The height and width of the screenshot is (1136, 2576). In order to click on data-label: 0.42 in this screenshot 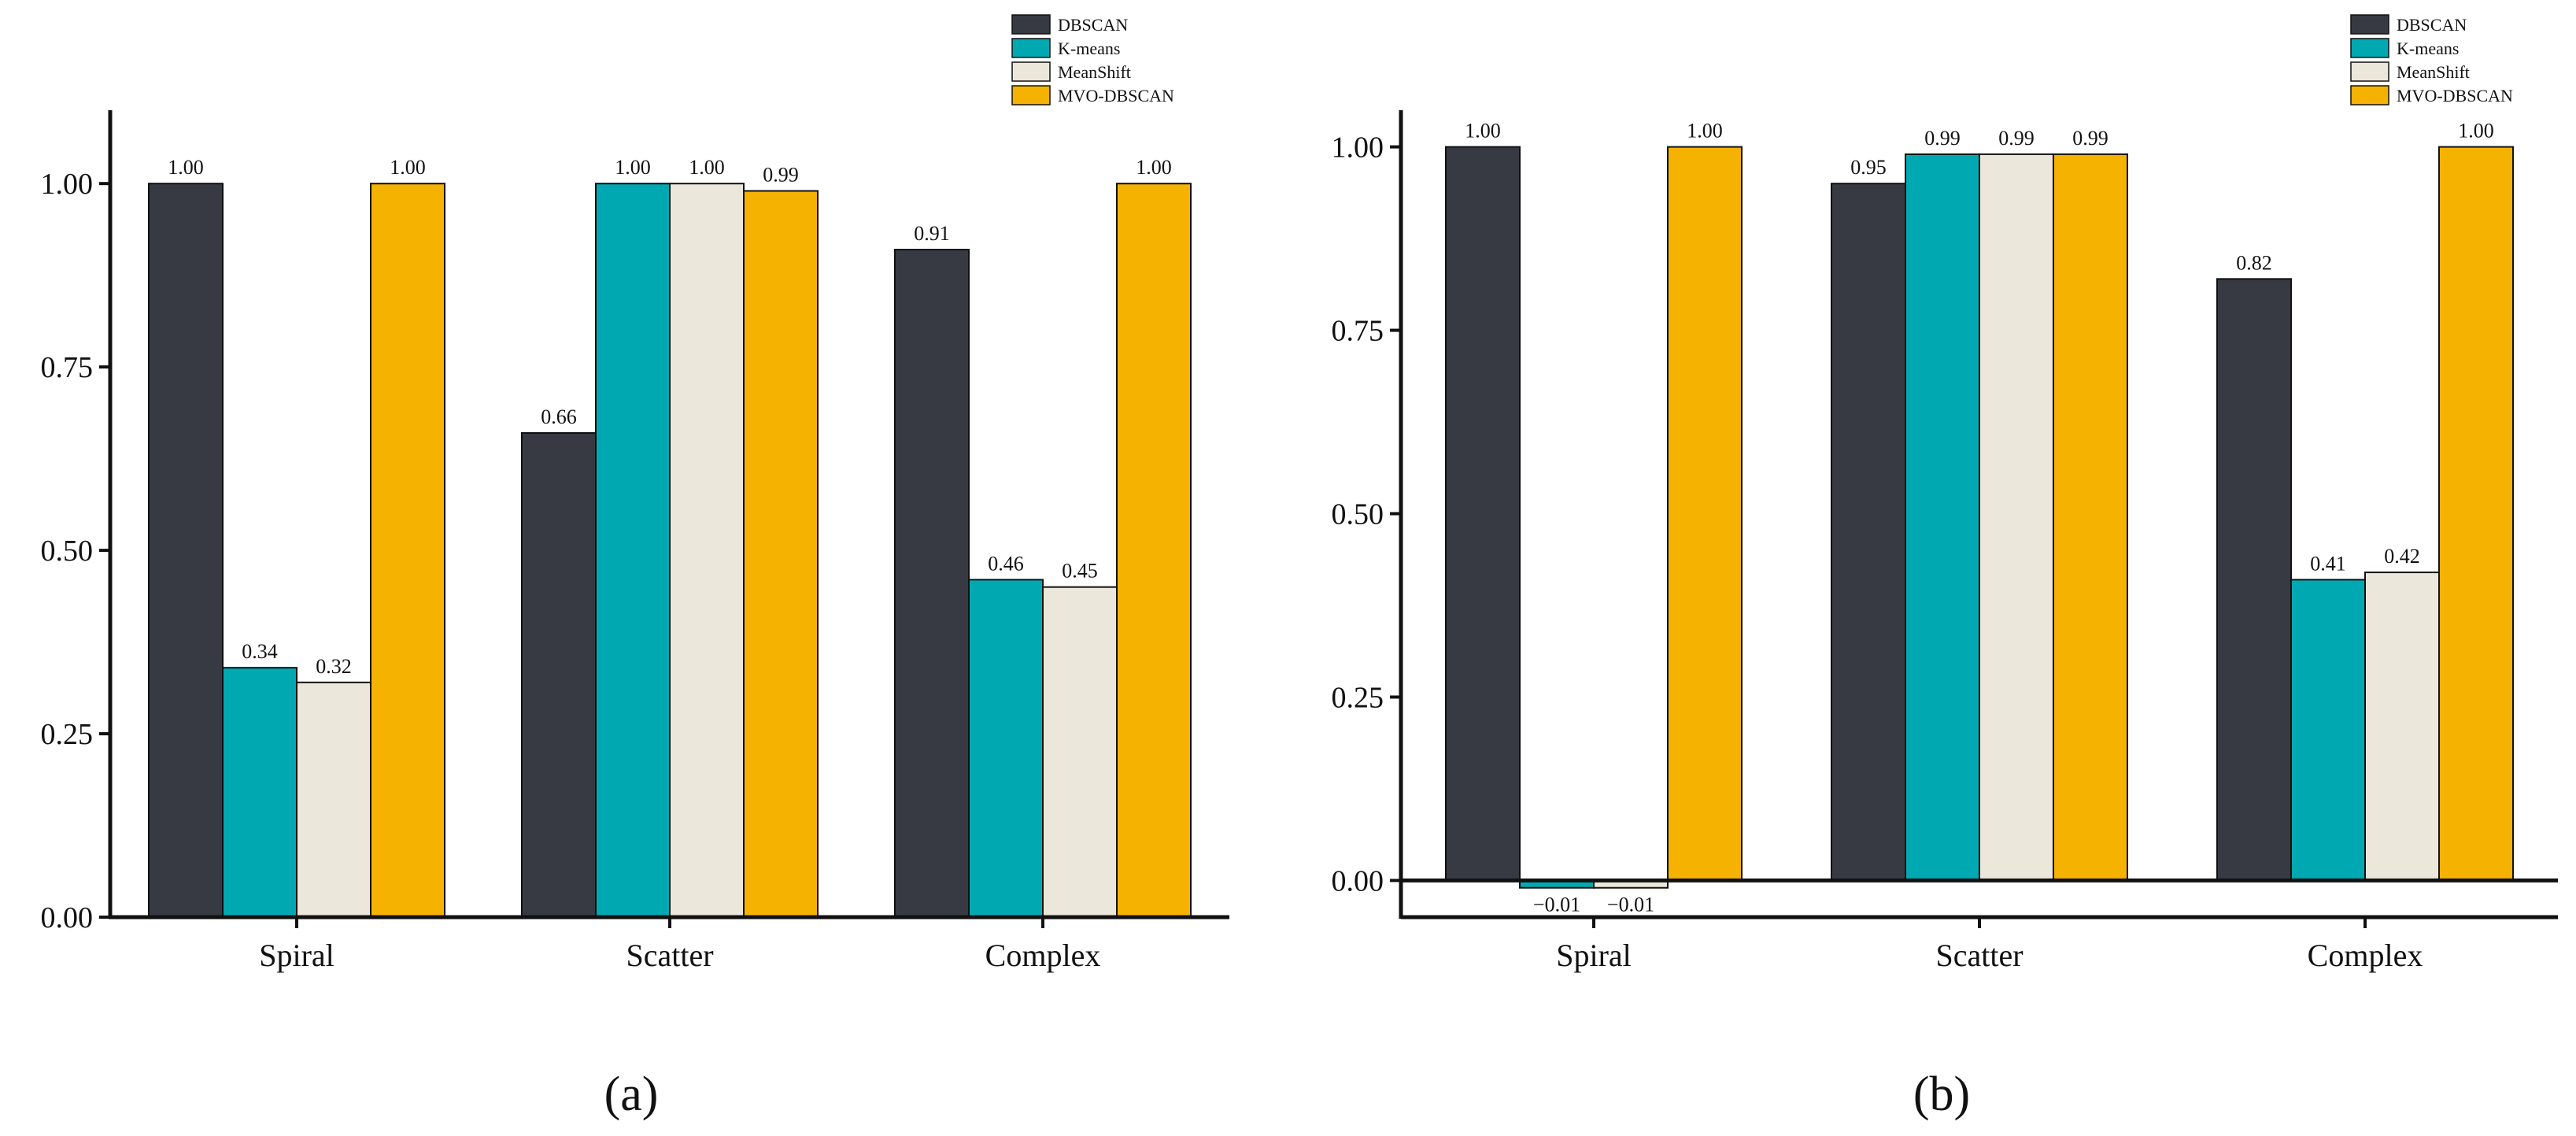, I will do `click(2402, 556)`.